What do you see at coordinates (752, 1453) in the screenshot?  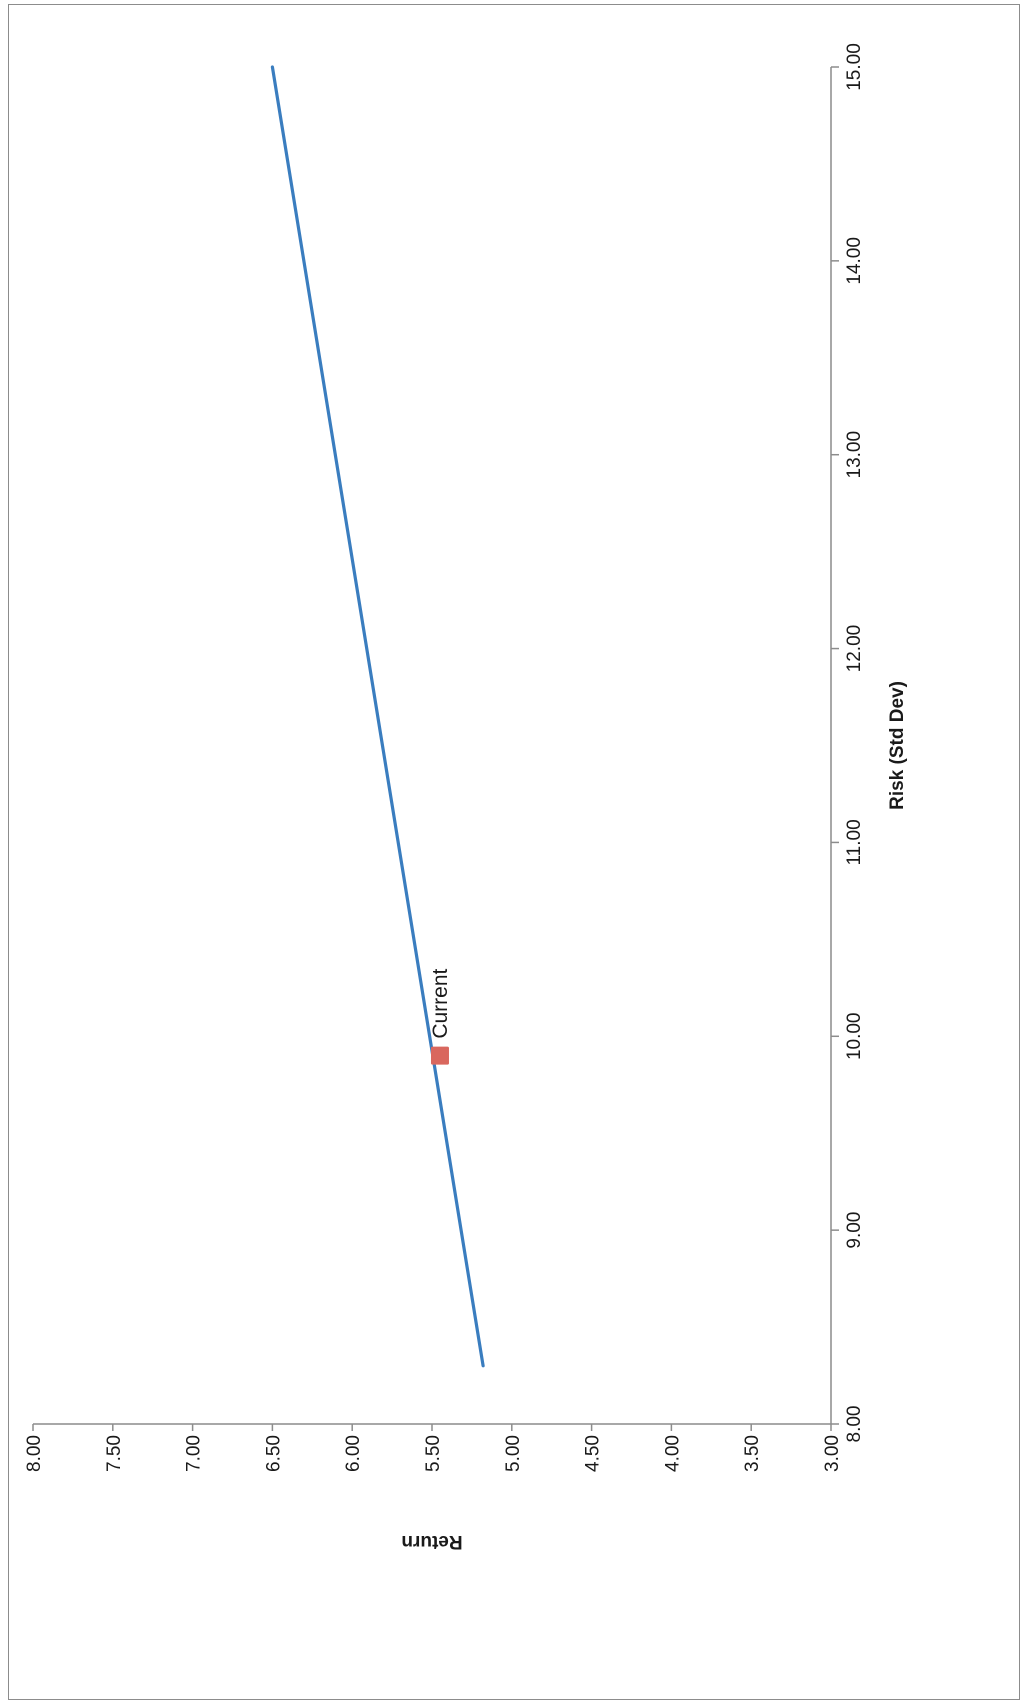 I see `y-tick-label: 3.50` at bounding box center [752, 1453].